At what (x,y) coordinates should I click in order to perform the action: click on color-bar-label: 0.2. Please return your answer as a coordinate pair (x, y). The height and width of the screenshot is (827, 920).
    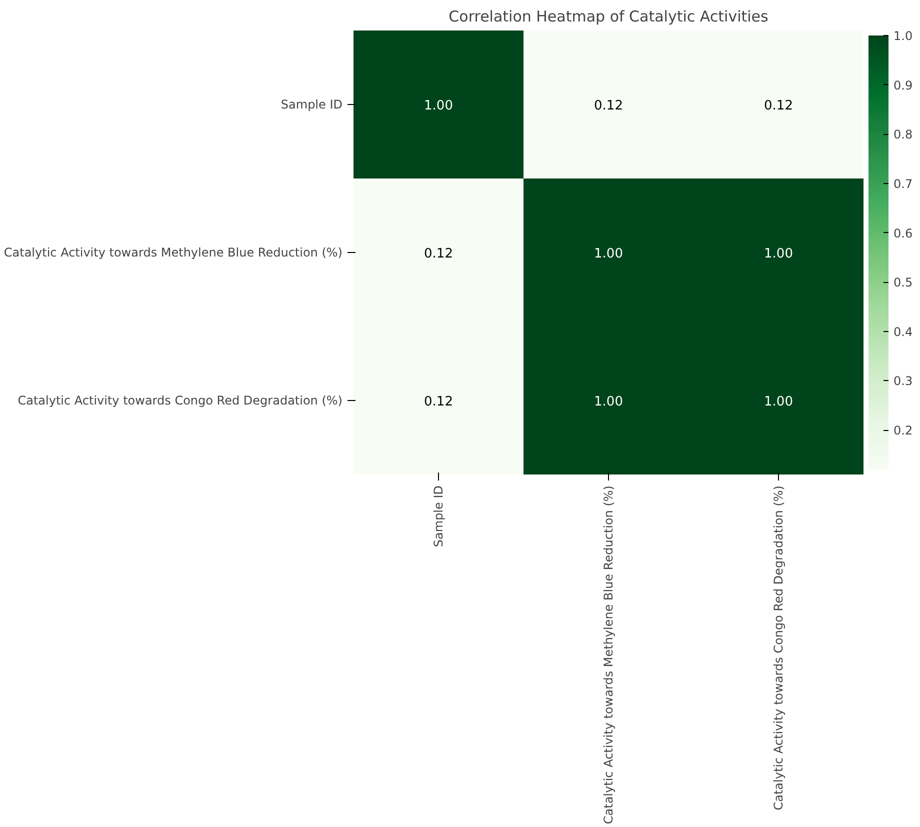
    Looking at the image, I should click on (903, 431).